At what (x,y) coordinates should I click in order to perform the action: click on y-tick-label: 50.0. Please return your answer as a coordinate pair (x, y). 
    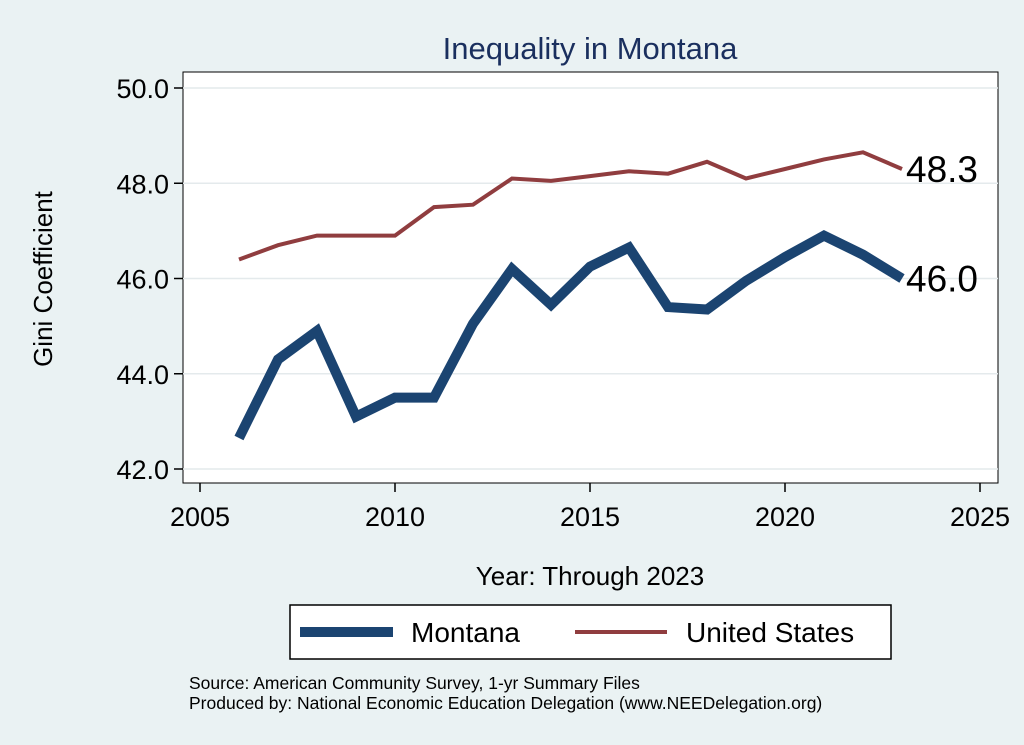
    Looking at the image, I should click on (142, 89).